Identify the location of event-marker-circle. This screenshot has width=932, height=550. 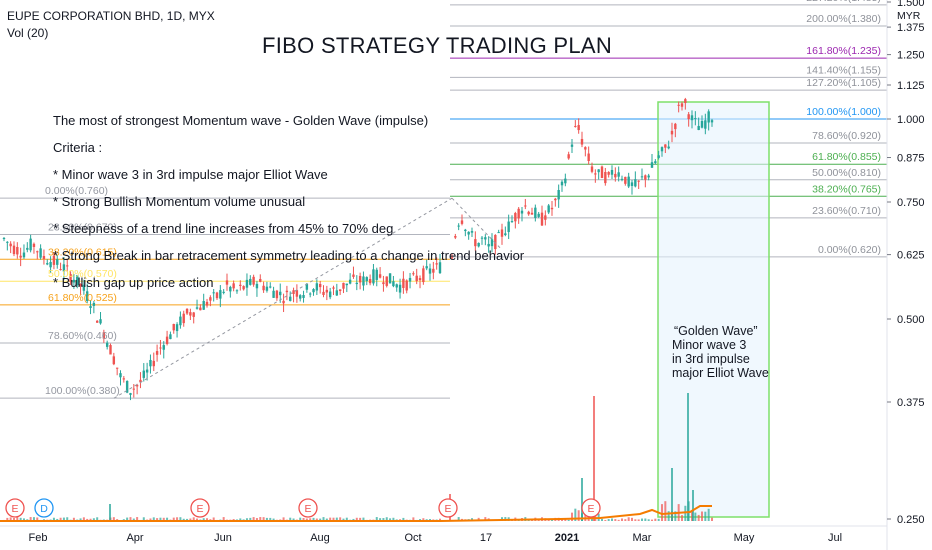
(591, 508).